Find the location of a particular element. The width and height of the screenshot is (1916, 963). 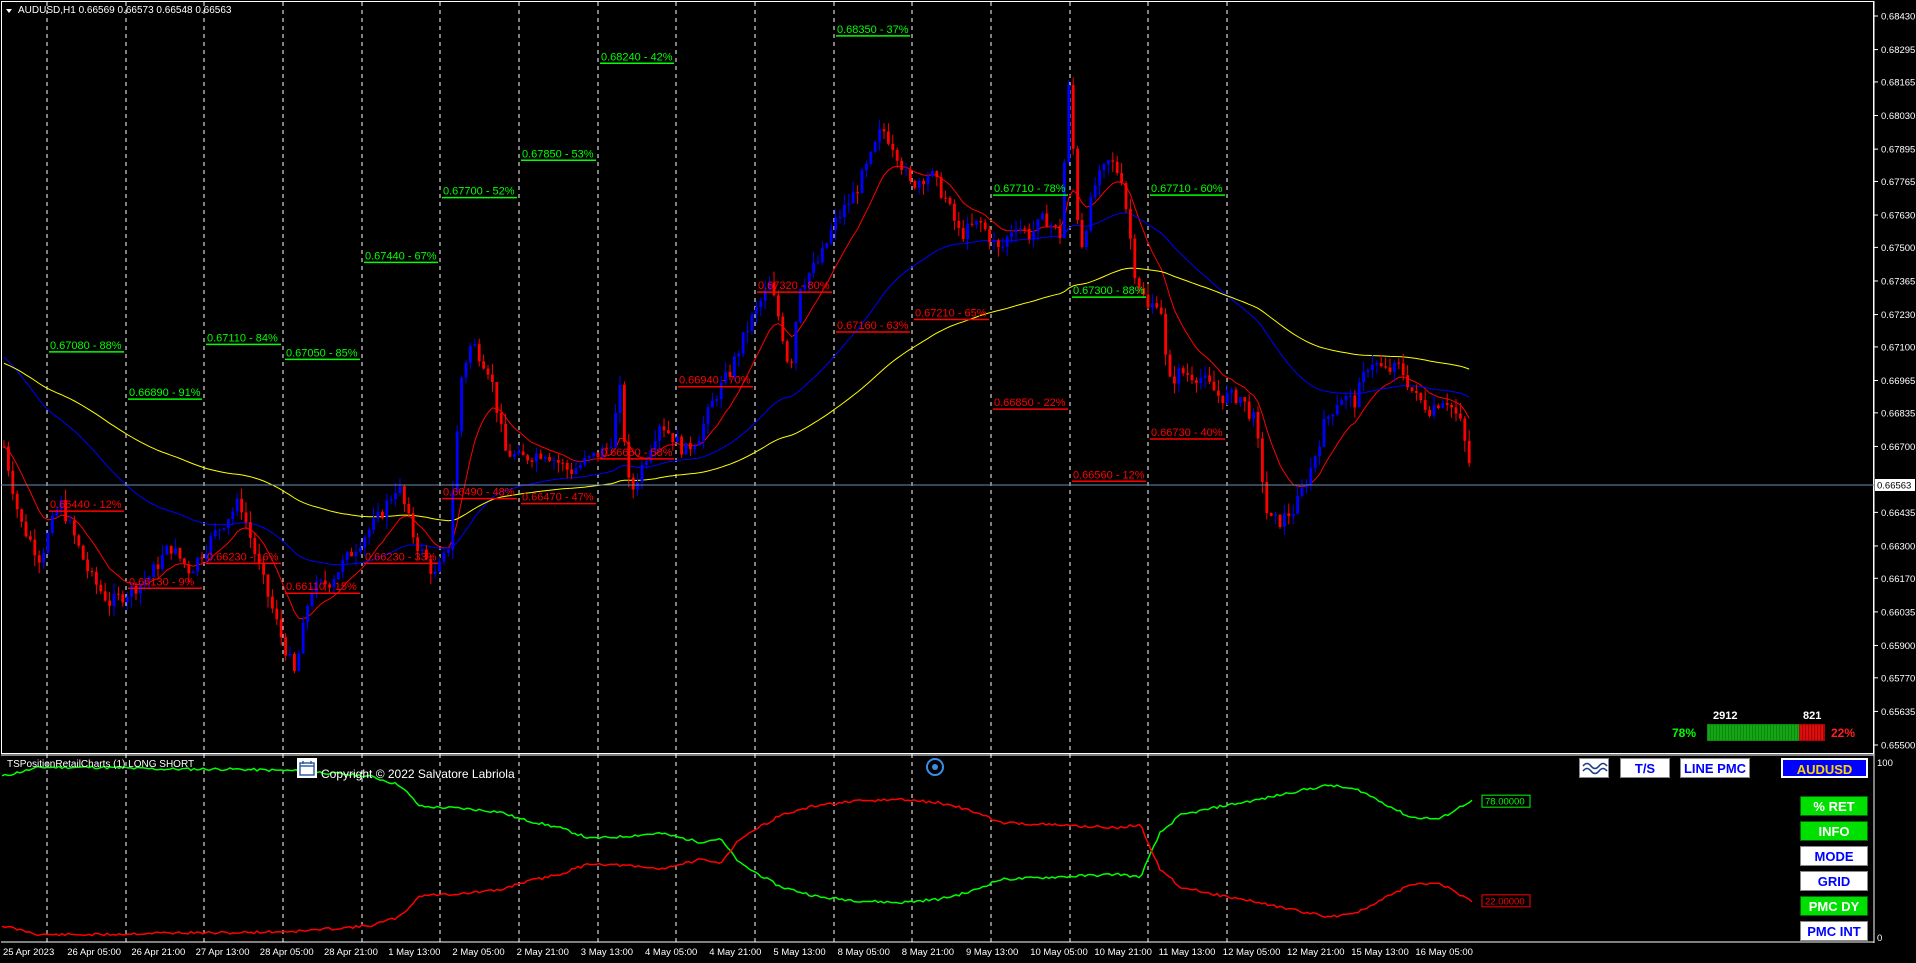

meter-short-pct: 22% is located at coordinates (1843, 733).